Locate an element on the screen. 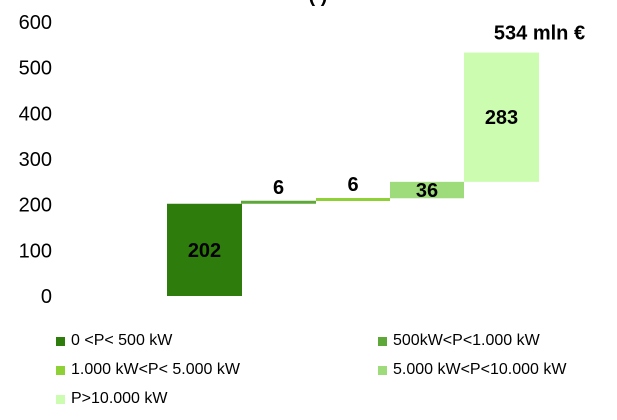  y-tick-label: 400 is located at coordinates (35, 114).